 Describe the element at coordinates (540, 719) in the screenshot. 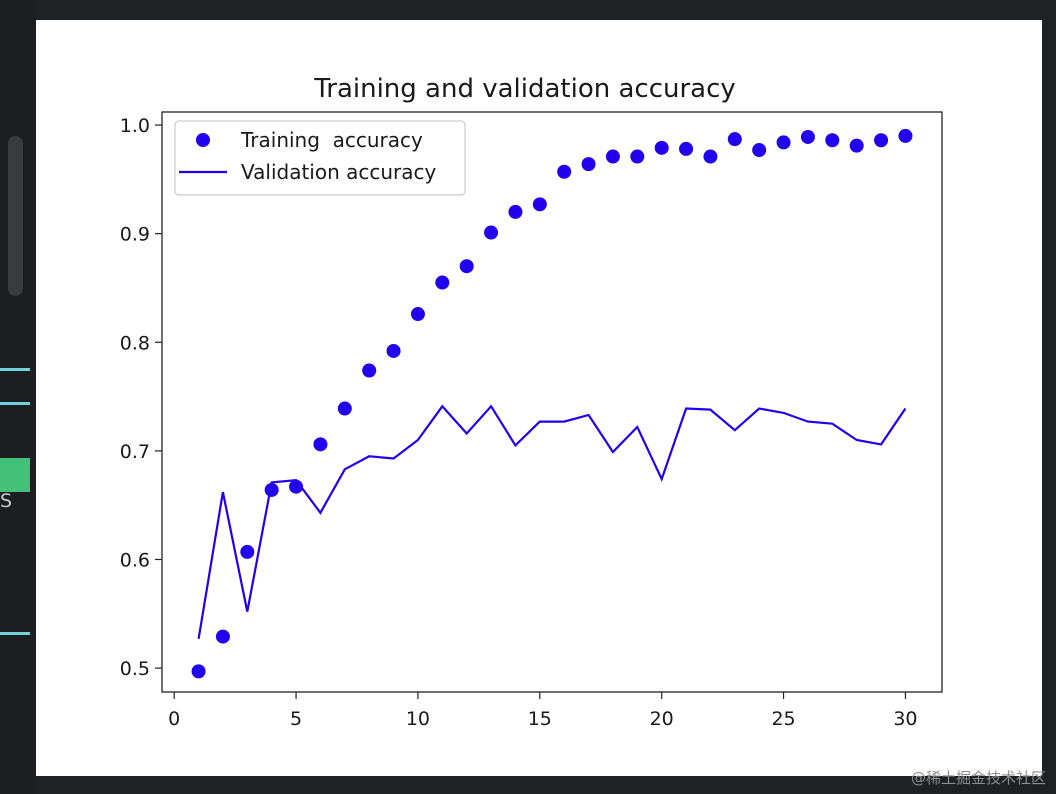

I see `x-tick-label: 15` at that location.